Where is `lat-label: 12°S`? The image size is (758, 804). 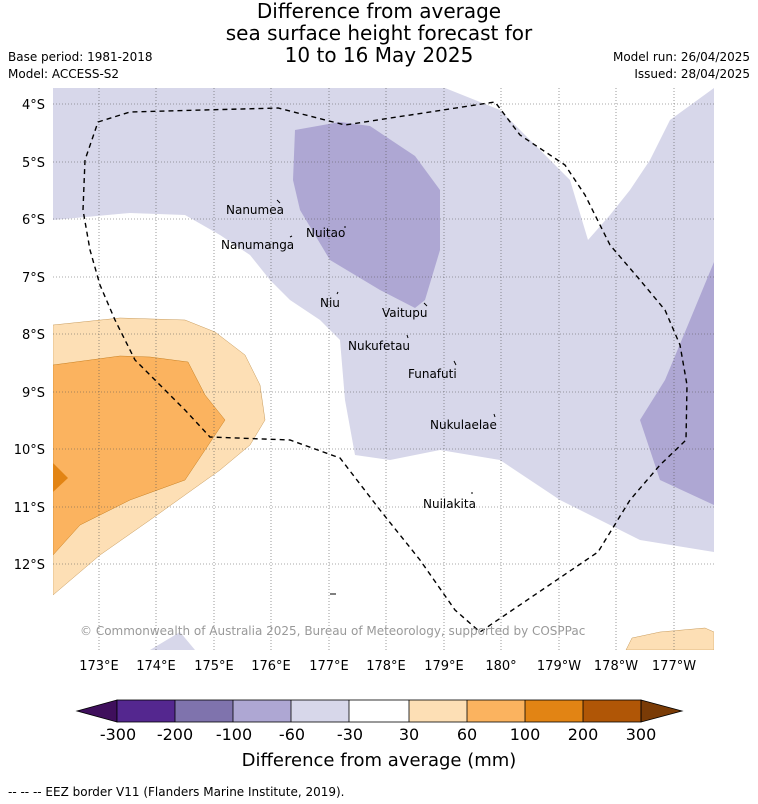
lat-label: 12°S is located at coordinates (29, 565).